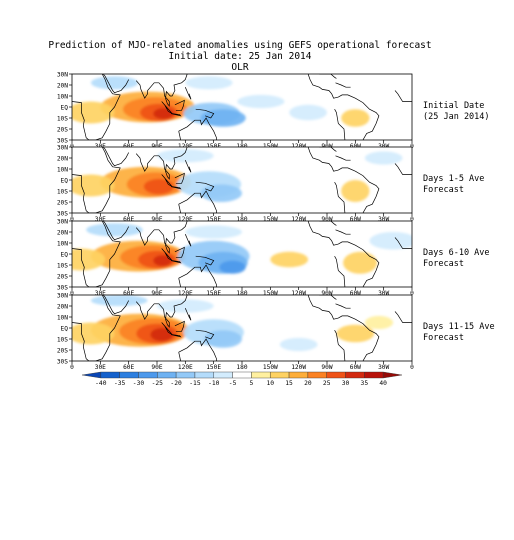 Image resolution: width=514 pixels, height=540 pixels. What do you see at coordinates (233, 383) in the screenshot?
I see `colorbar-tick-label: -5` at bounding box center [233, 383].